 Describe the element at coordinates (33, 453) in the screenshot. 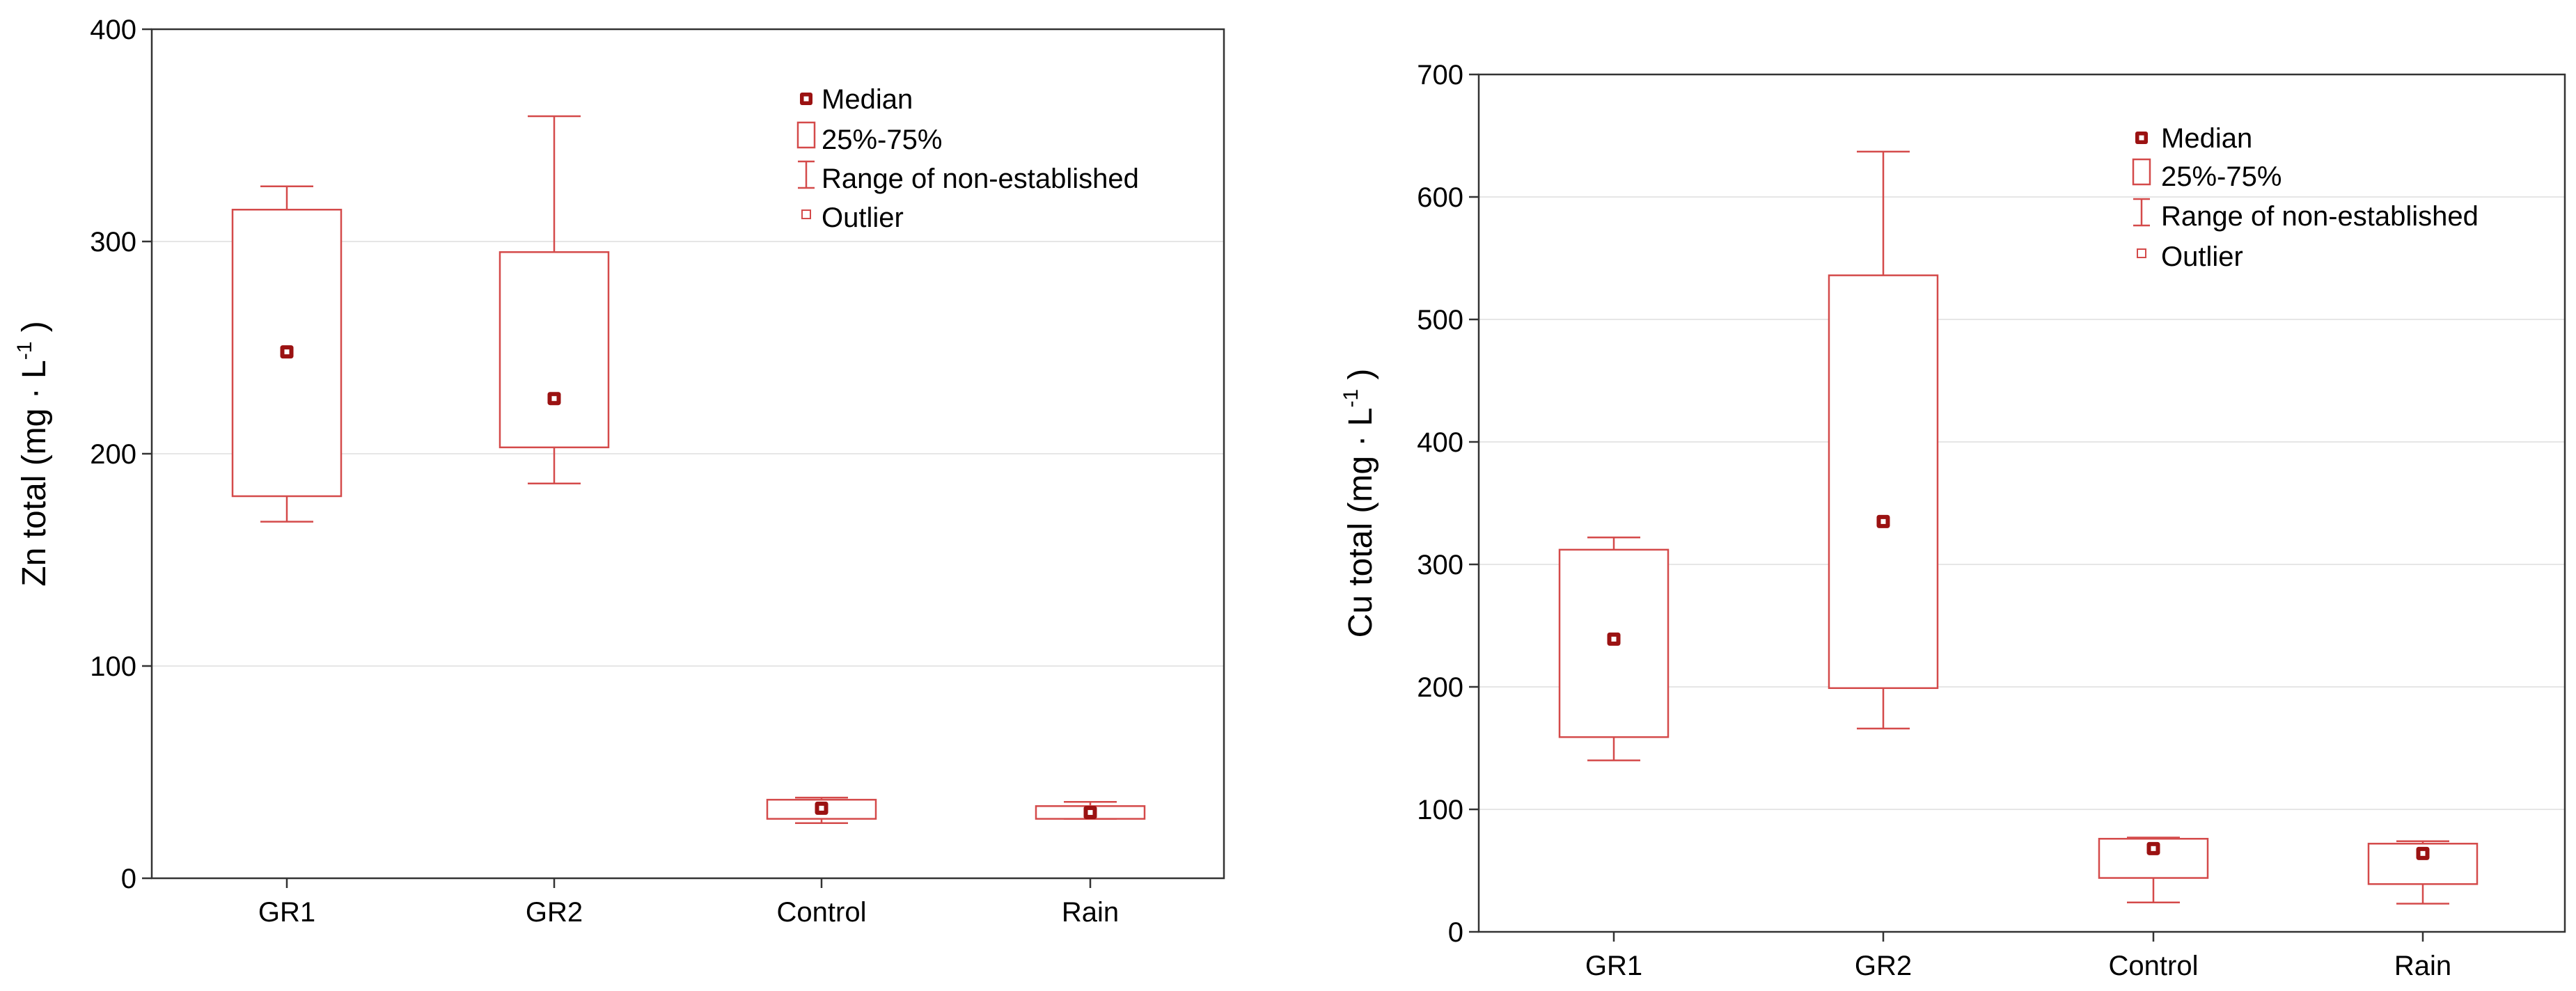

I see `y-axis-label: Zn total (mg · L-1 )` at that location.